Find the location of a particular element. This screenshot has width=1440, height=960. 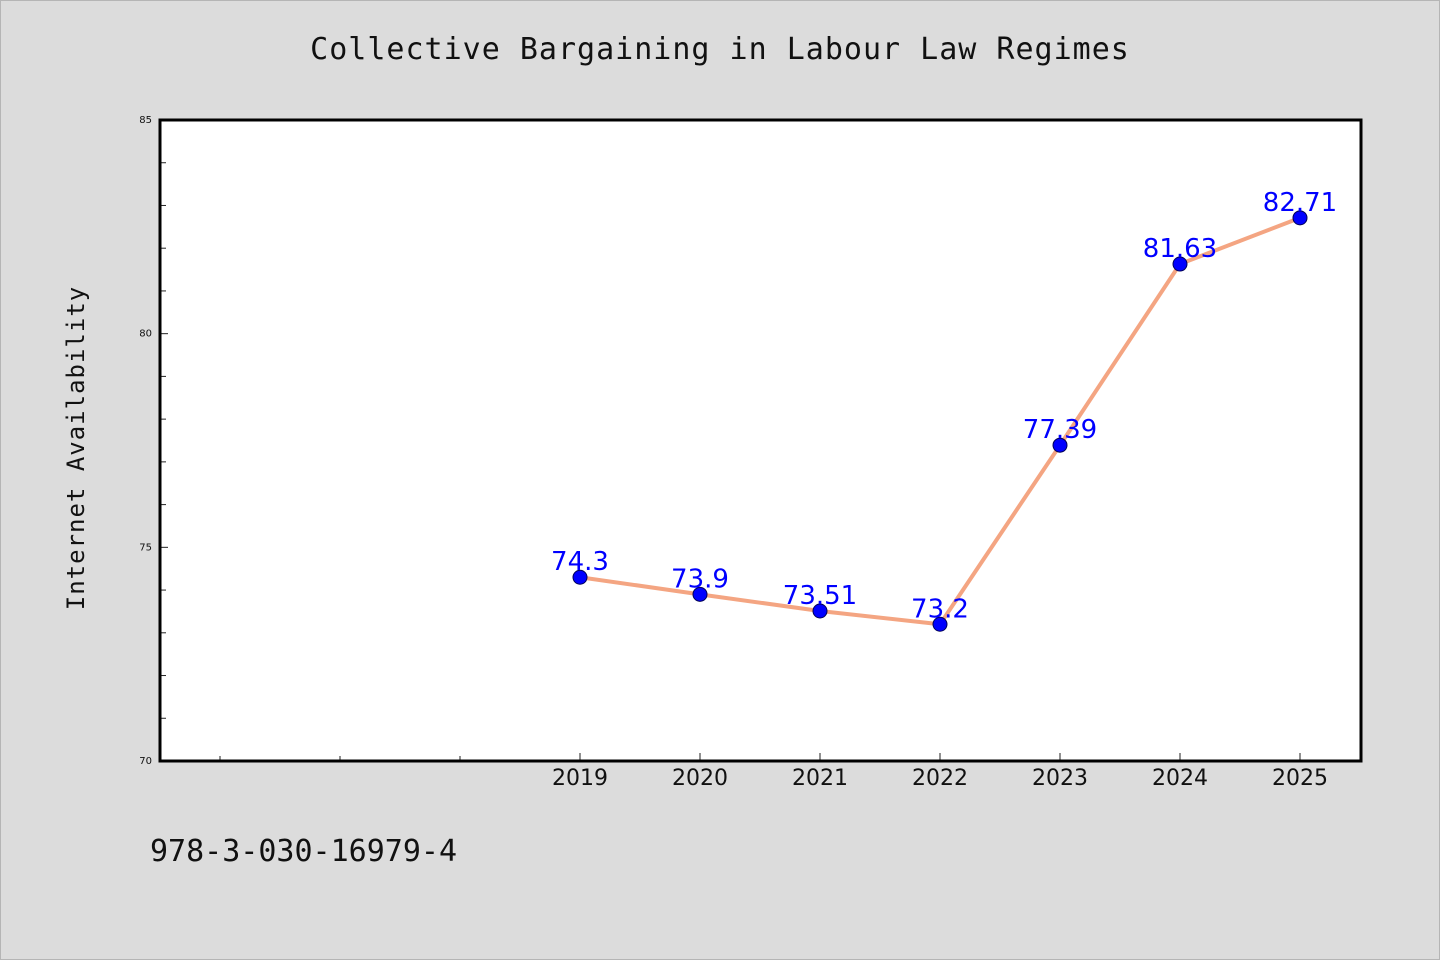

x-tick-label: 2024 is located at coordinates (1180, 778).